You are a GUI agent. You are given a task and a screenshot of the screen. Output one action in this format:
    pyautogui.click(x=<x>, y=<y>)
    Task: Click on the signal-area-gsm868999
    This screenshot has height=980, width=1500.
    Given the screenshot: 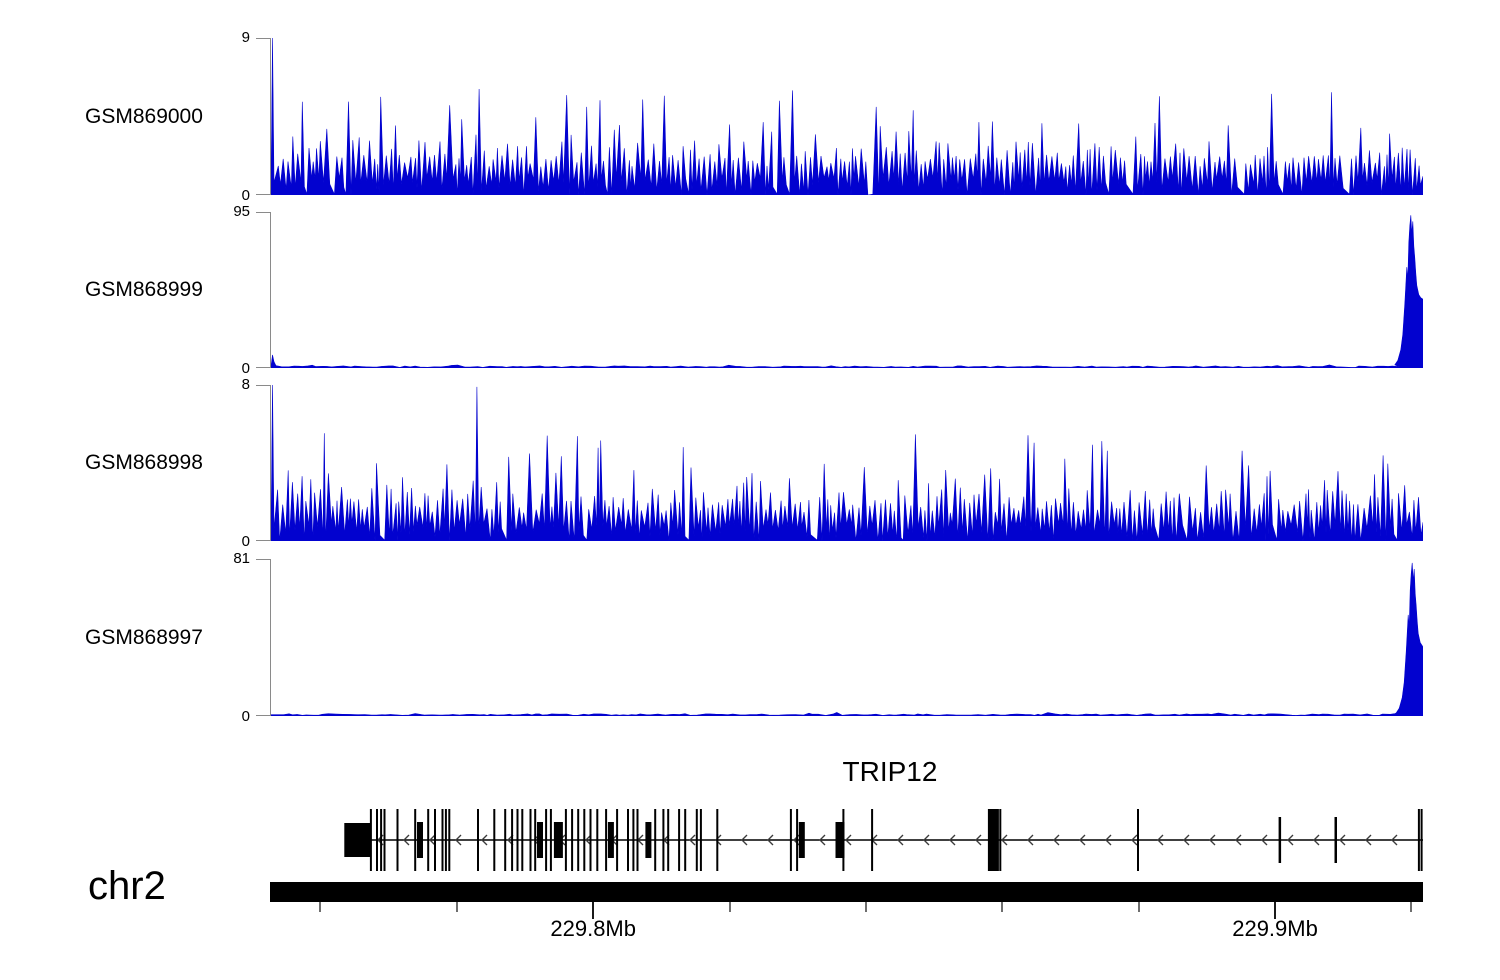 What is the action you would take?
    pyautogui.click(x=847, y=291)
    